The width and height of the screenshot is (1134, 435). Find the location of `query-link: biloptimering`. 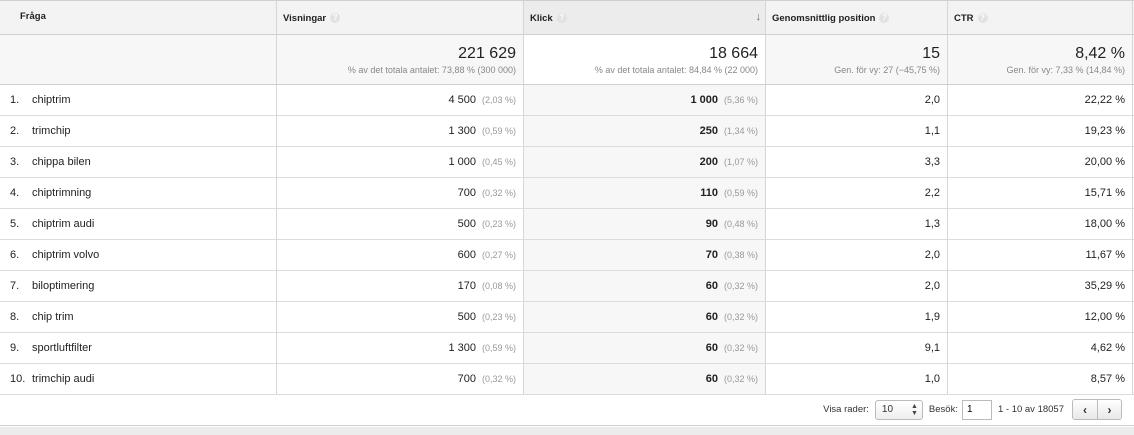

query-link: biloptimering is located at coordinates (63, 286).